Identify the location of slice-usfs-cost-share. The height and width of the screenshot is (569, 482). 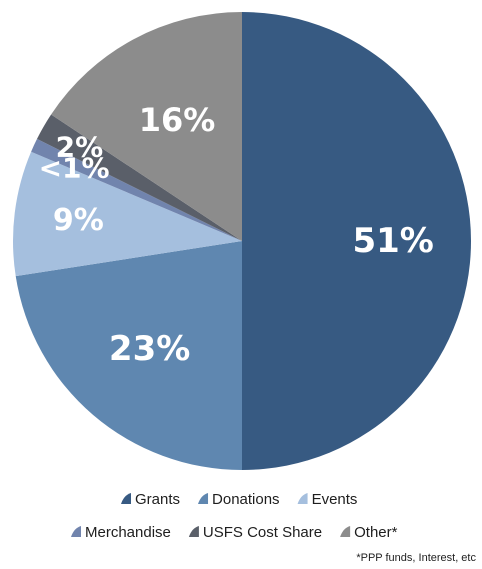
(140, 177).